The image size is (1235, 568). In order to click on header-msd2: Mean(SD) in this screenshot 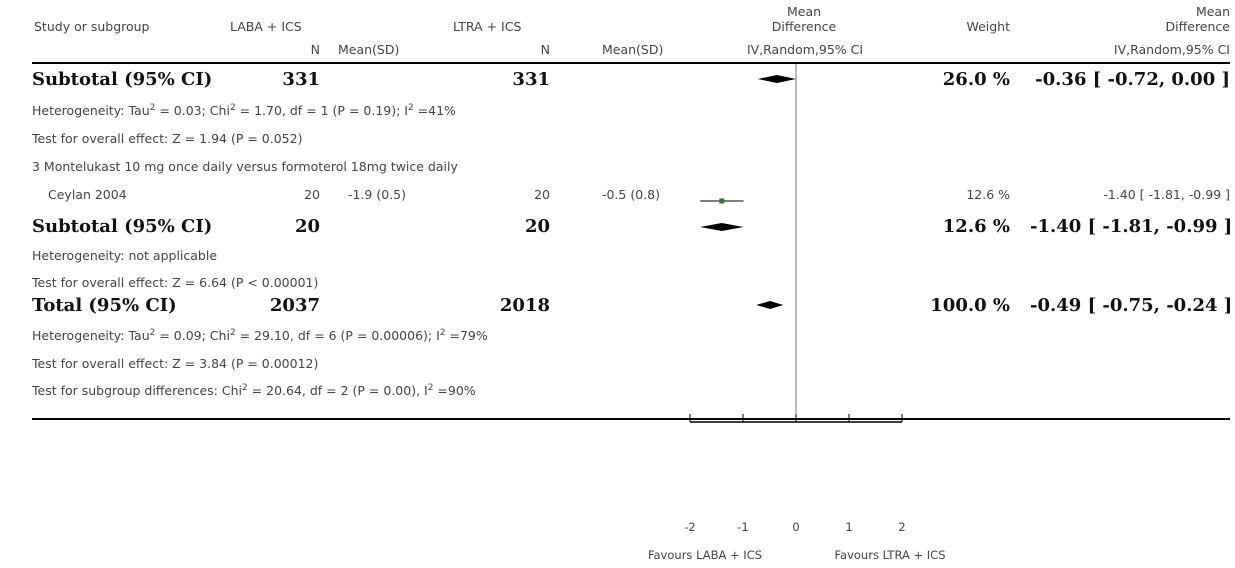, I will do `click(633, 49)`.